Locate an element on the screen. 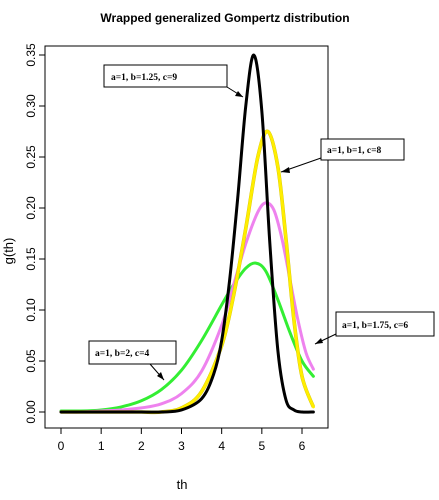  annotation-label-3: a=1, b=1.75, c=6 is located at coordinates (375, 326).